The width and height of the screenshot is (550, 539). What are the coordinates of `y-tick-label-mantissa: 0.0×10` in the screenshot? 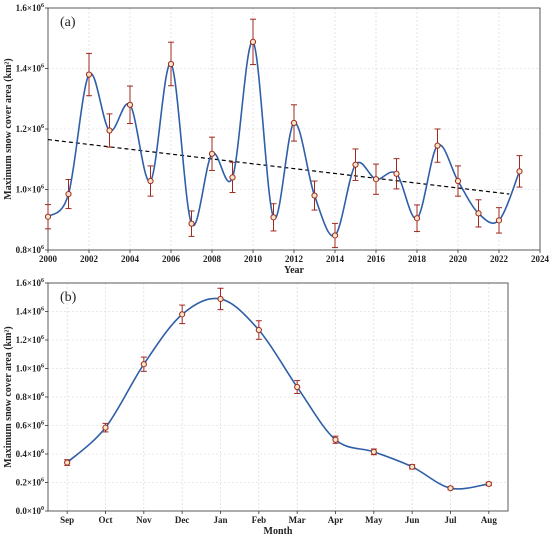 It's located at (29, 511).